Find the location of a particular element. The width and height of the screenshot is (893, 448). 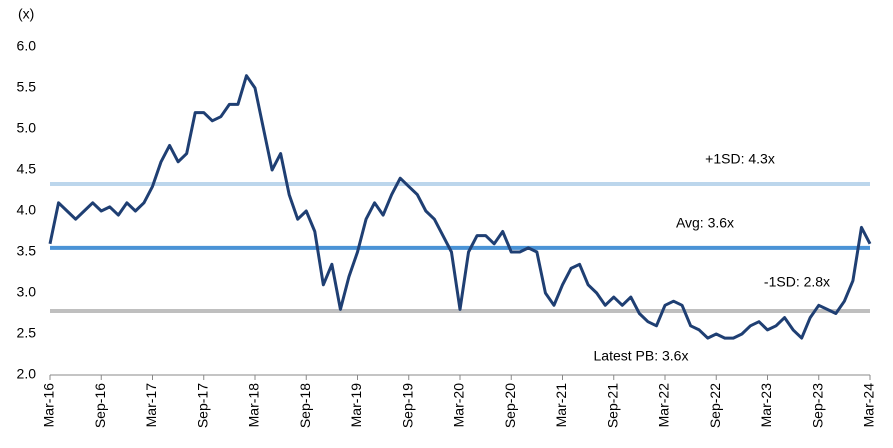

y-axis-label: (x) is located at coordinates (26, 14).